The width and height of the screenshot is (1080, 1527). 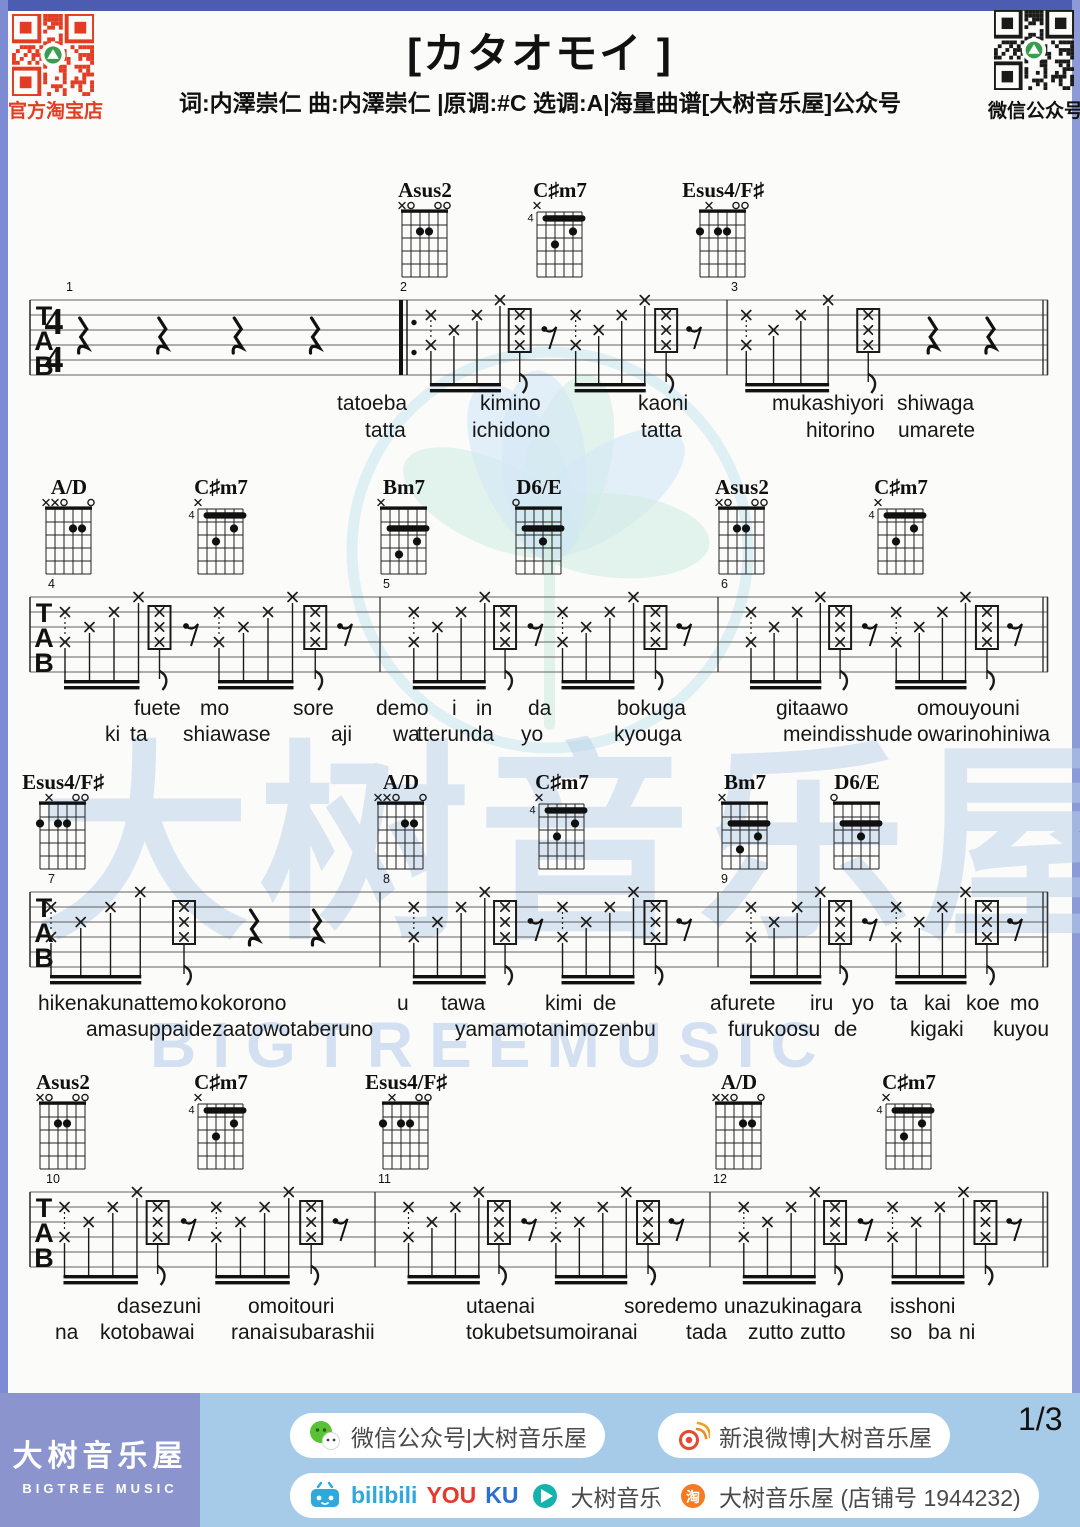 I want to click on social-pill-wechat: 微信公众号|大树音乐屋, so click(x=447, y=1435).